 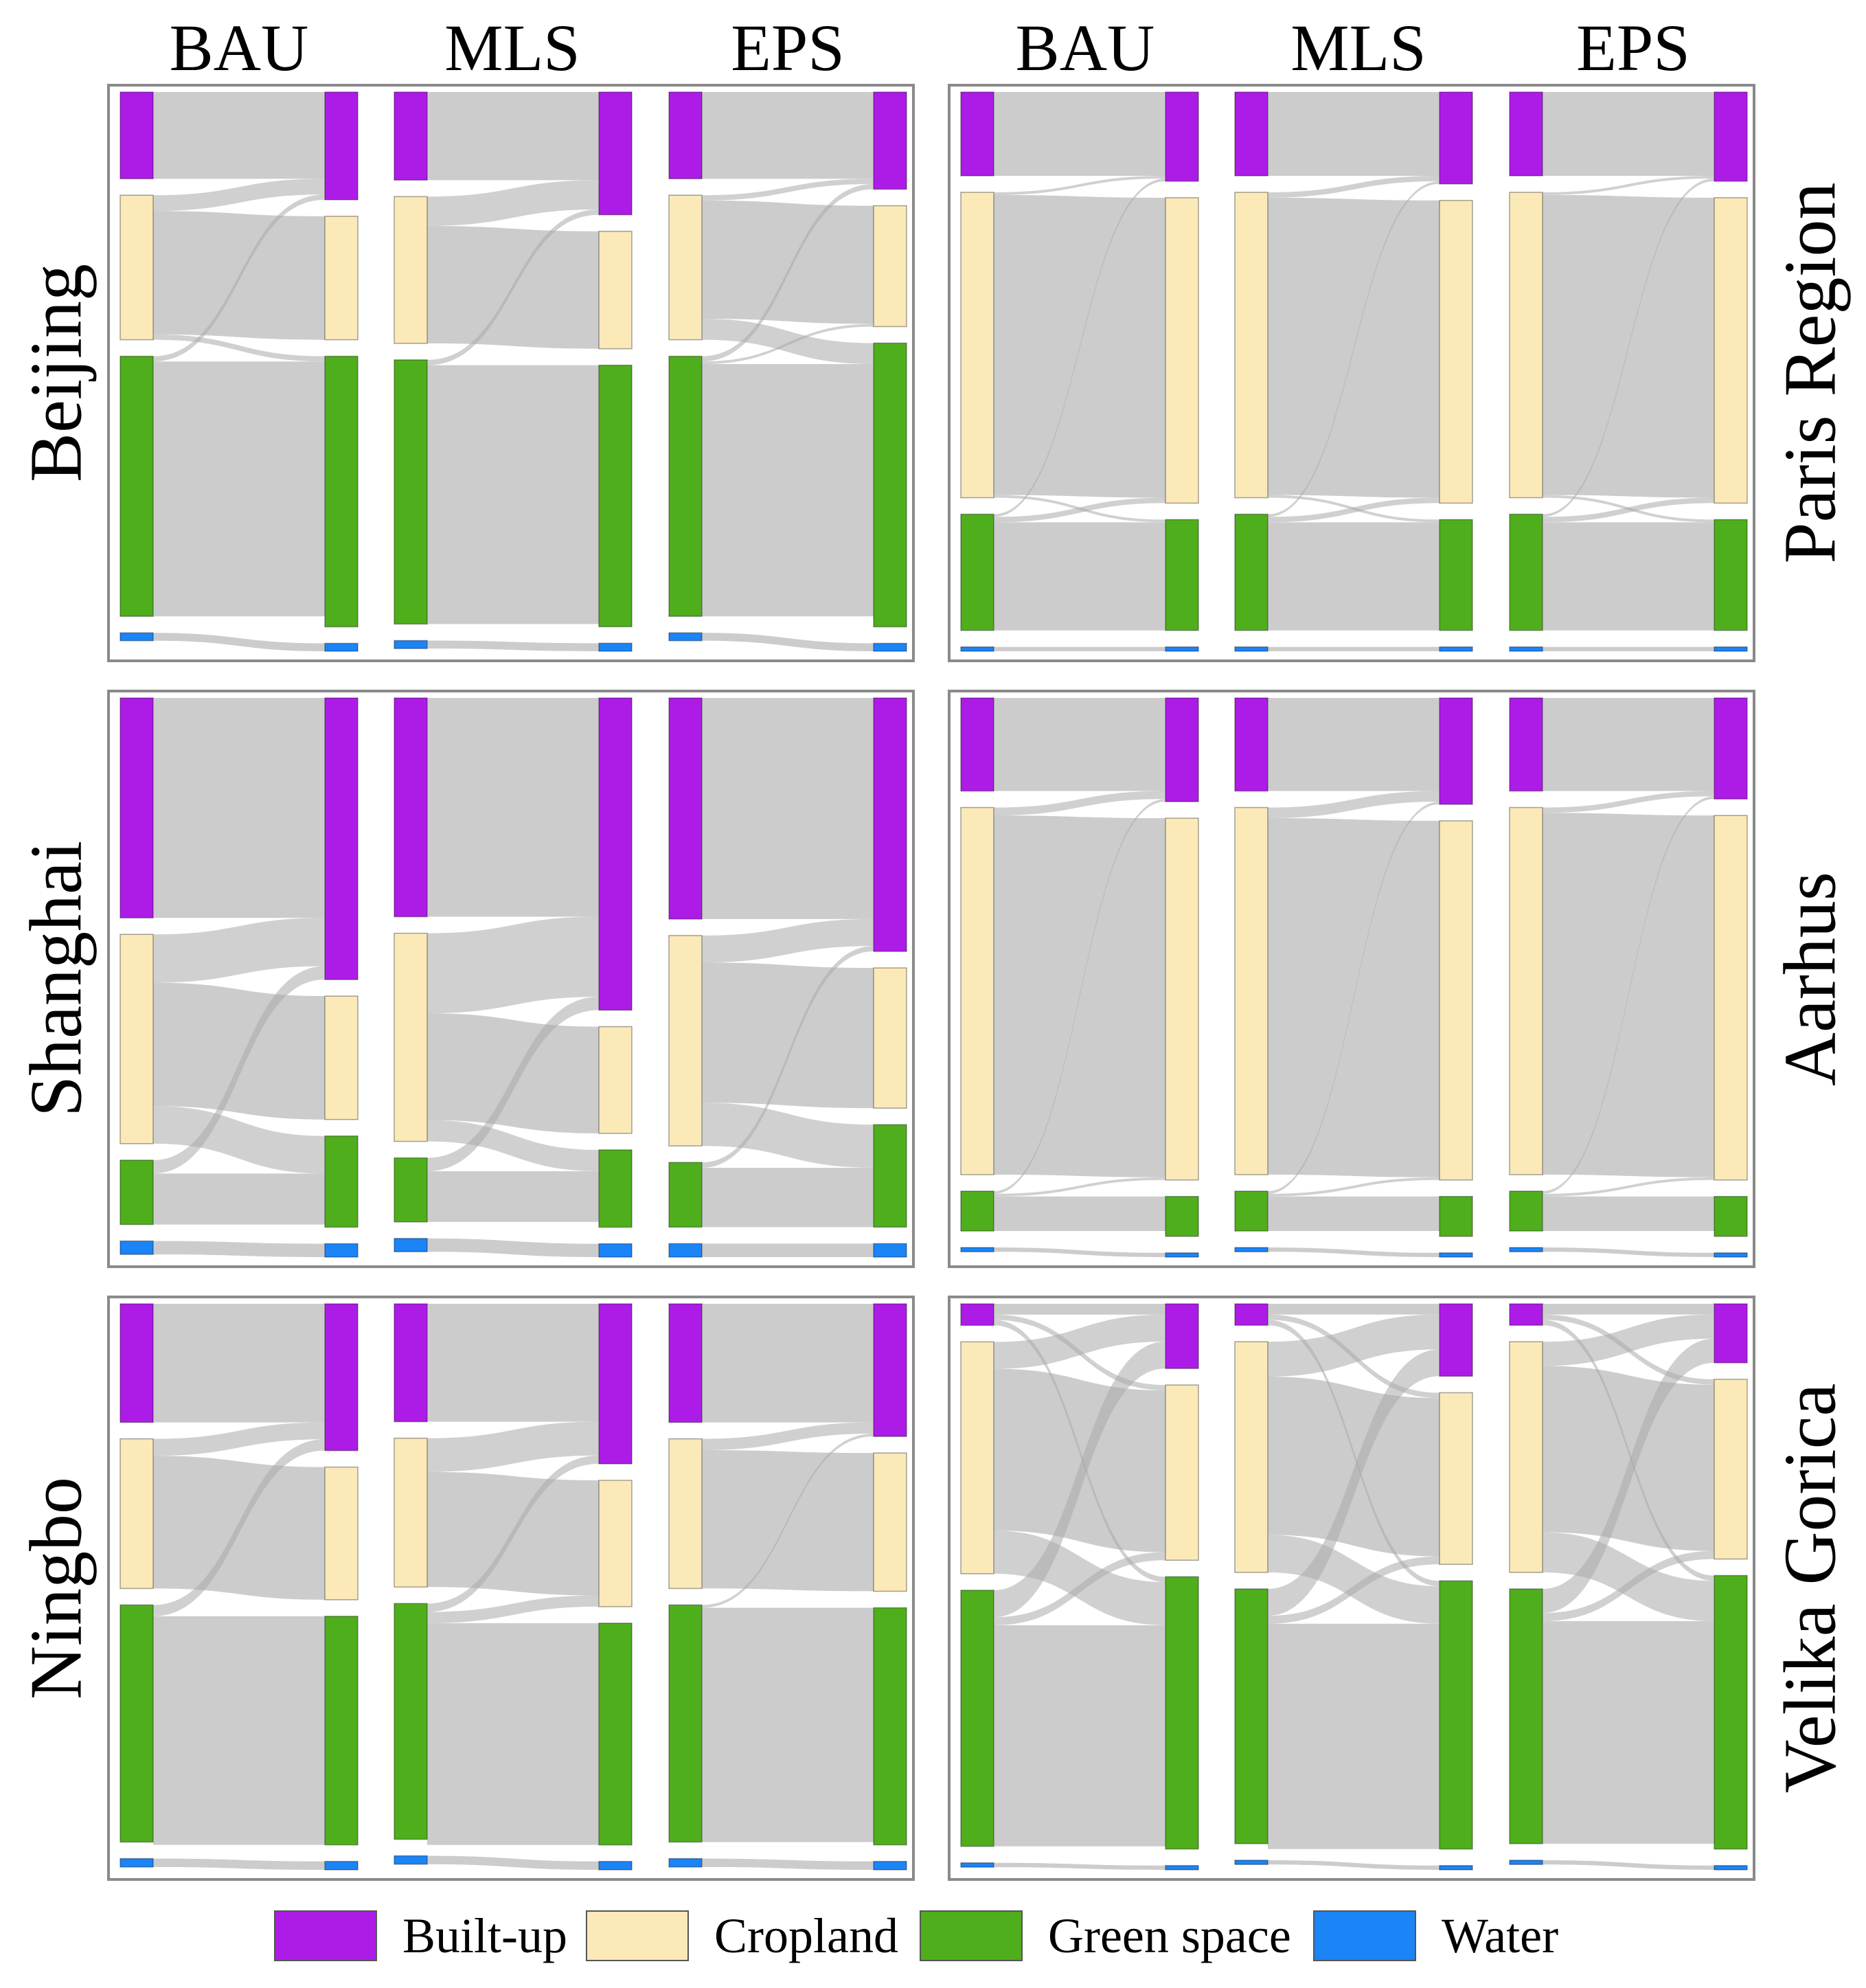 I want to click on col-title-bau-right: BAU, so click(x=1085, y=47).